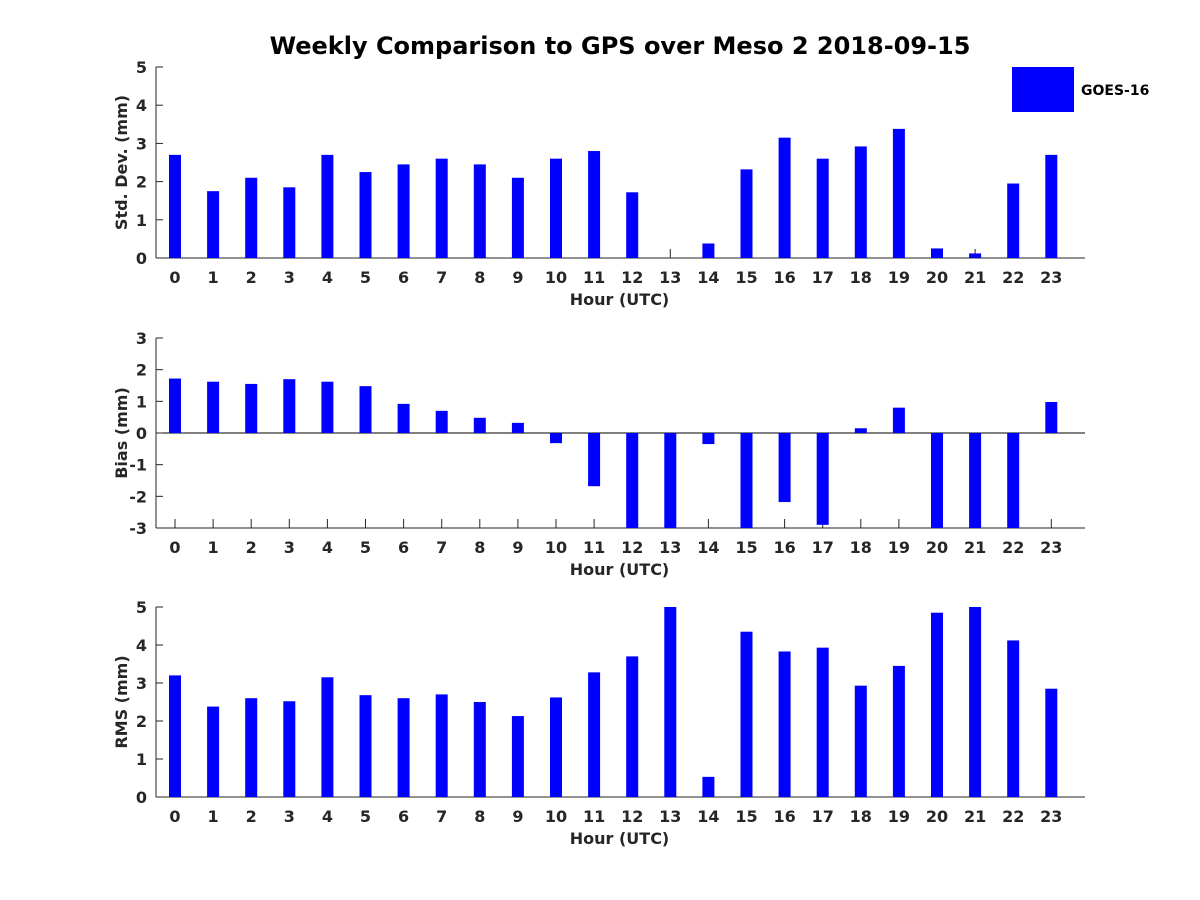  Describe the element at coordinates (823, 547) in the screenshot. I see `bias-x-tick-label: 17` at that location.